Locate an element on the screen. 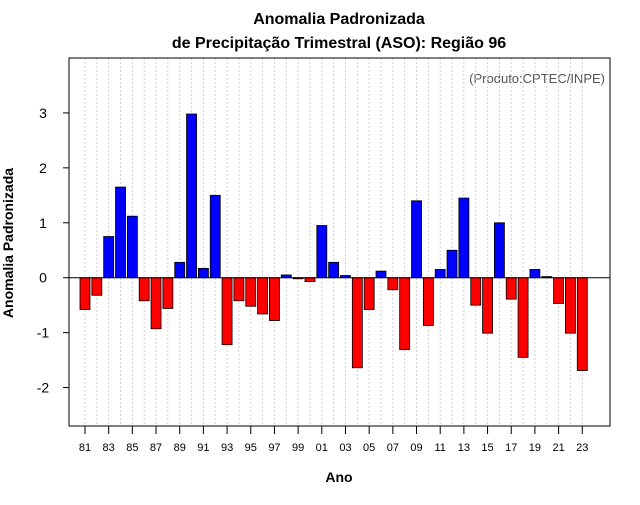 The height and width of the screenshot is (505, 640). x-tick-label: 13 is located at coordinates (464, 448).